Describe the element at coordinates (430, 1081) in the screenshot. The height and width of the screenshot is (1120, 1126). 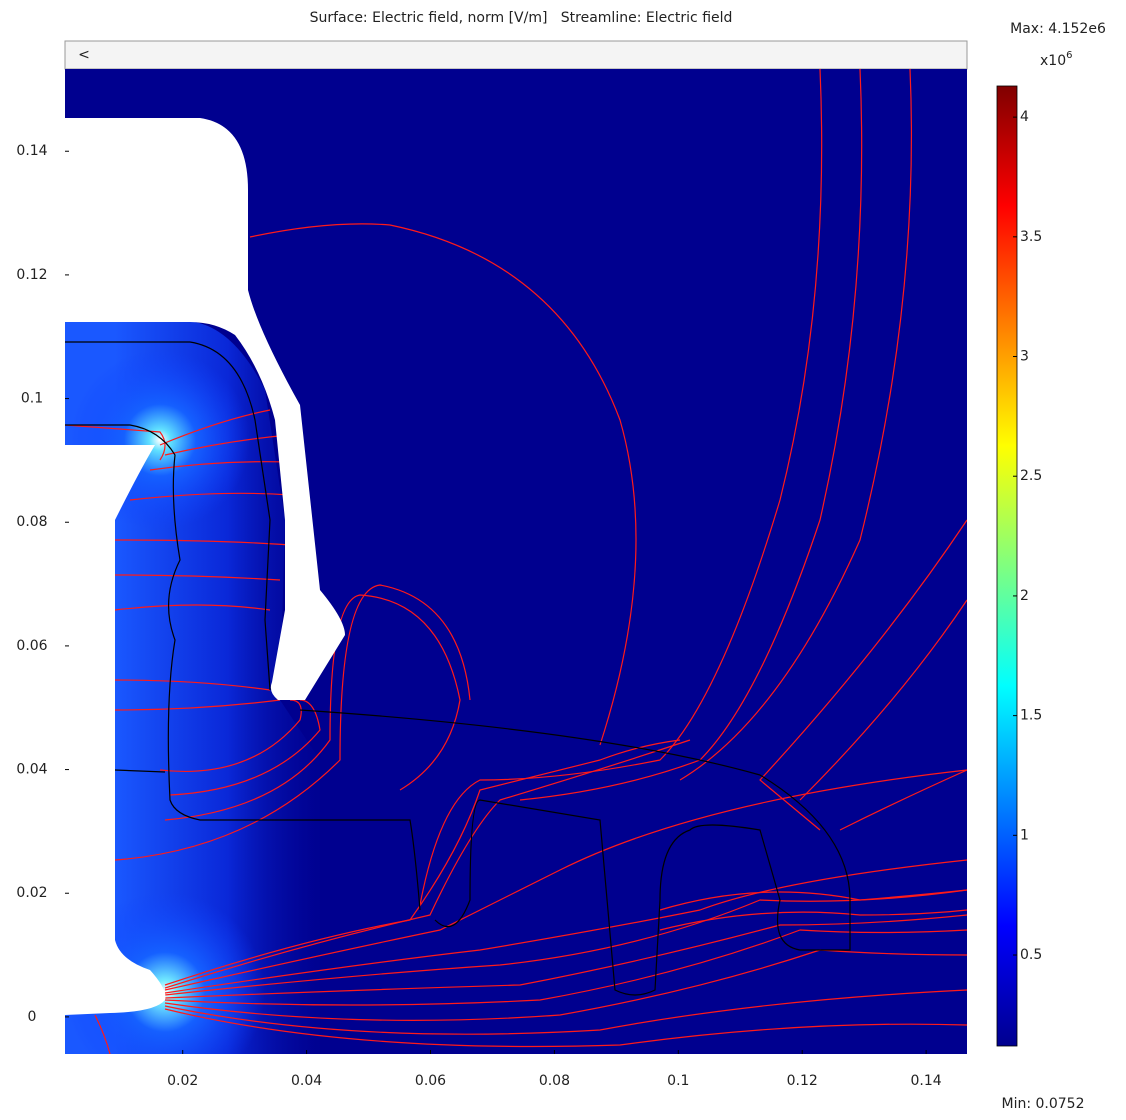
I see `x-tick-label: 0.06` at that location.